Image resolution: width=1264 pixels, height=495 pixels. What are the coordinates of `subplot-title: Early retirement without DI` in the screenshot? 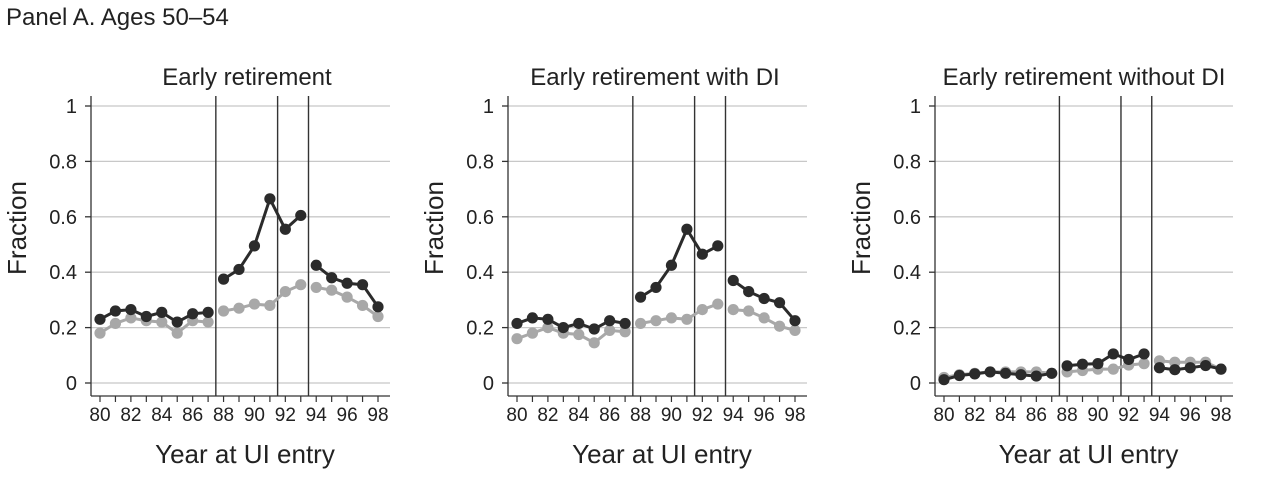 It's located at (1084, 77).